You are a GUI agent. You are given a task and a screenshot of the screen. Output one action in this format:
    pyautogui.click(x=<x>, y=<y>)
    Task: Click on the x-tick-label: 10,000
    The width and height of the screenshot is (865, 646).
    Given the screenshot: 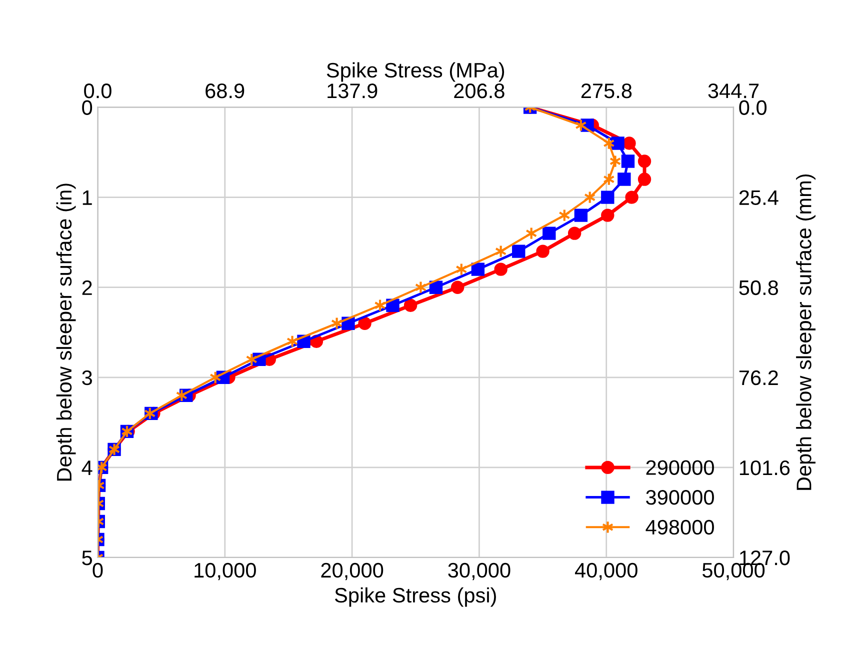 What is the action you would take?
    pyautogui.click(x=225, y=571)
    